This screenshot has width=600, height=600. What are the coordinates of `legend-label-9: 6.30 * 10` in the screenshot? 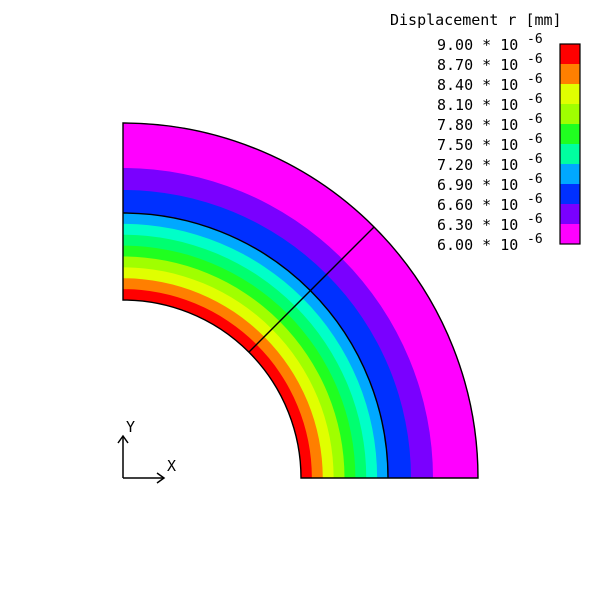 It's located at (477, 225).